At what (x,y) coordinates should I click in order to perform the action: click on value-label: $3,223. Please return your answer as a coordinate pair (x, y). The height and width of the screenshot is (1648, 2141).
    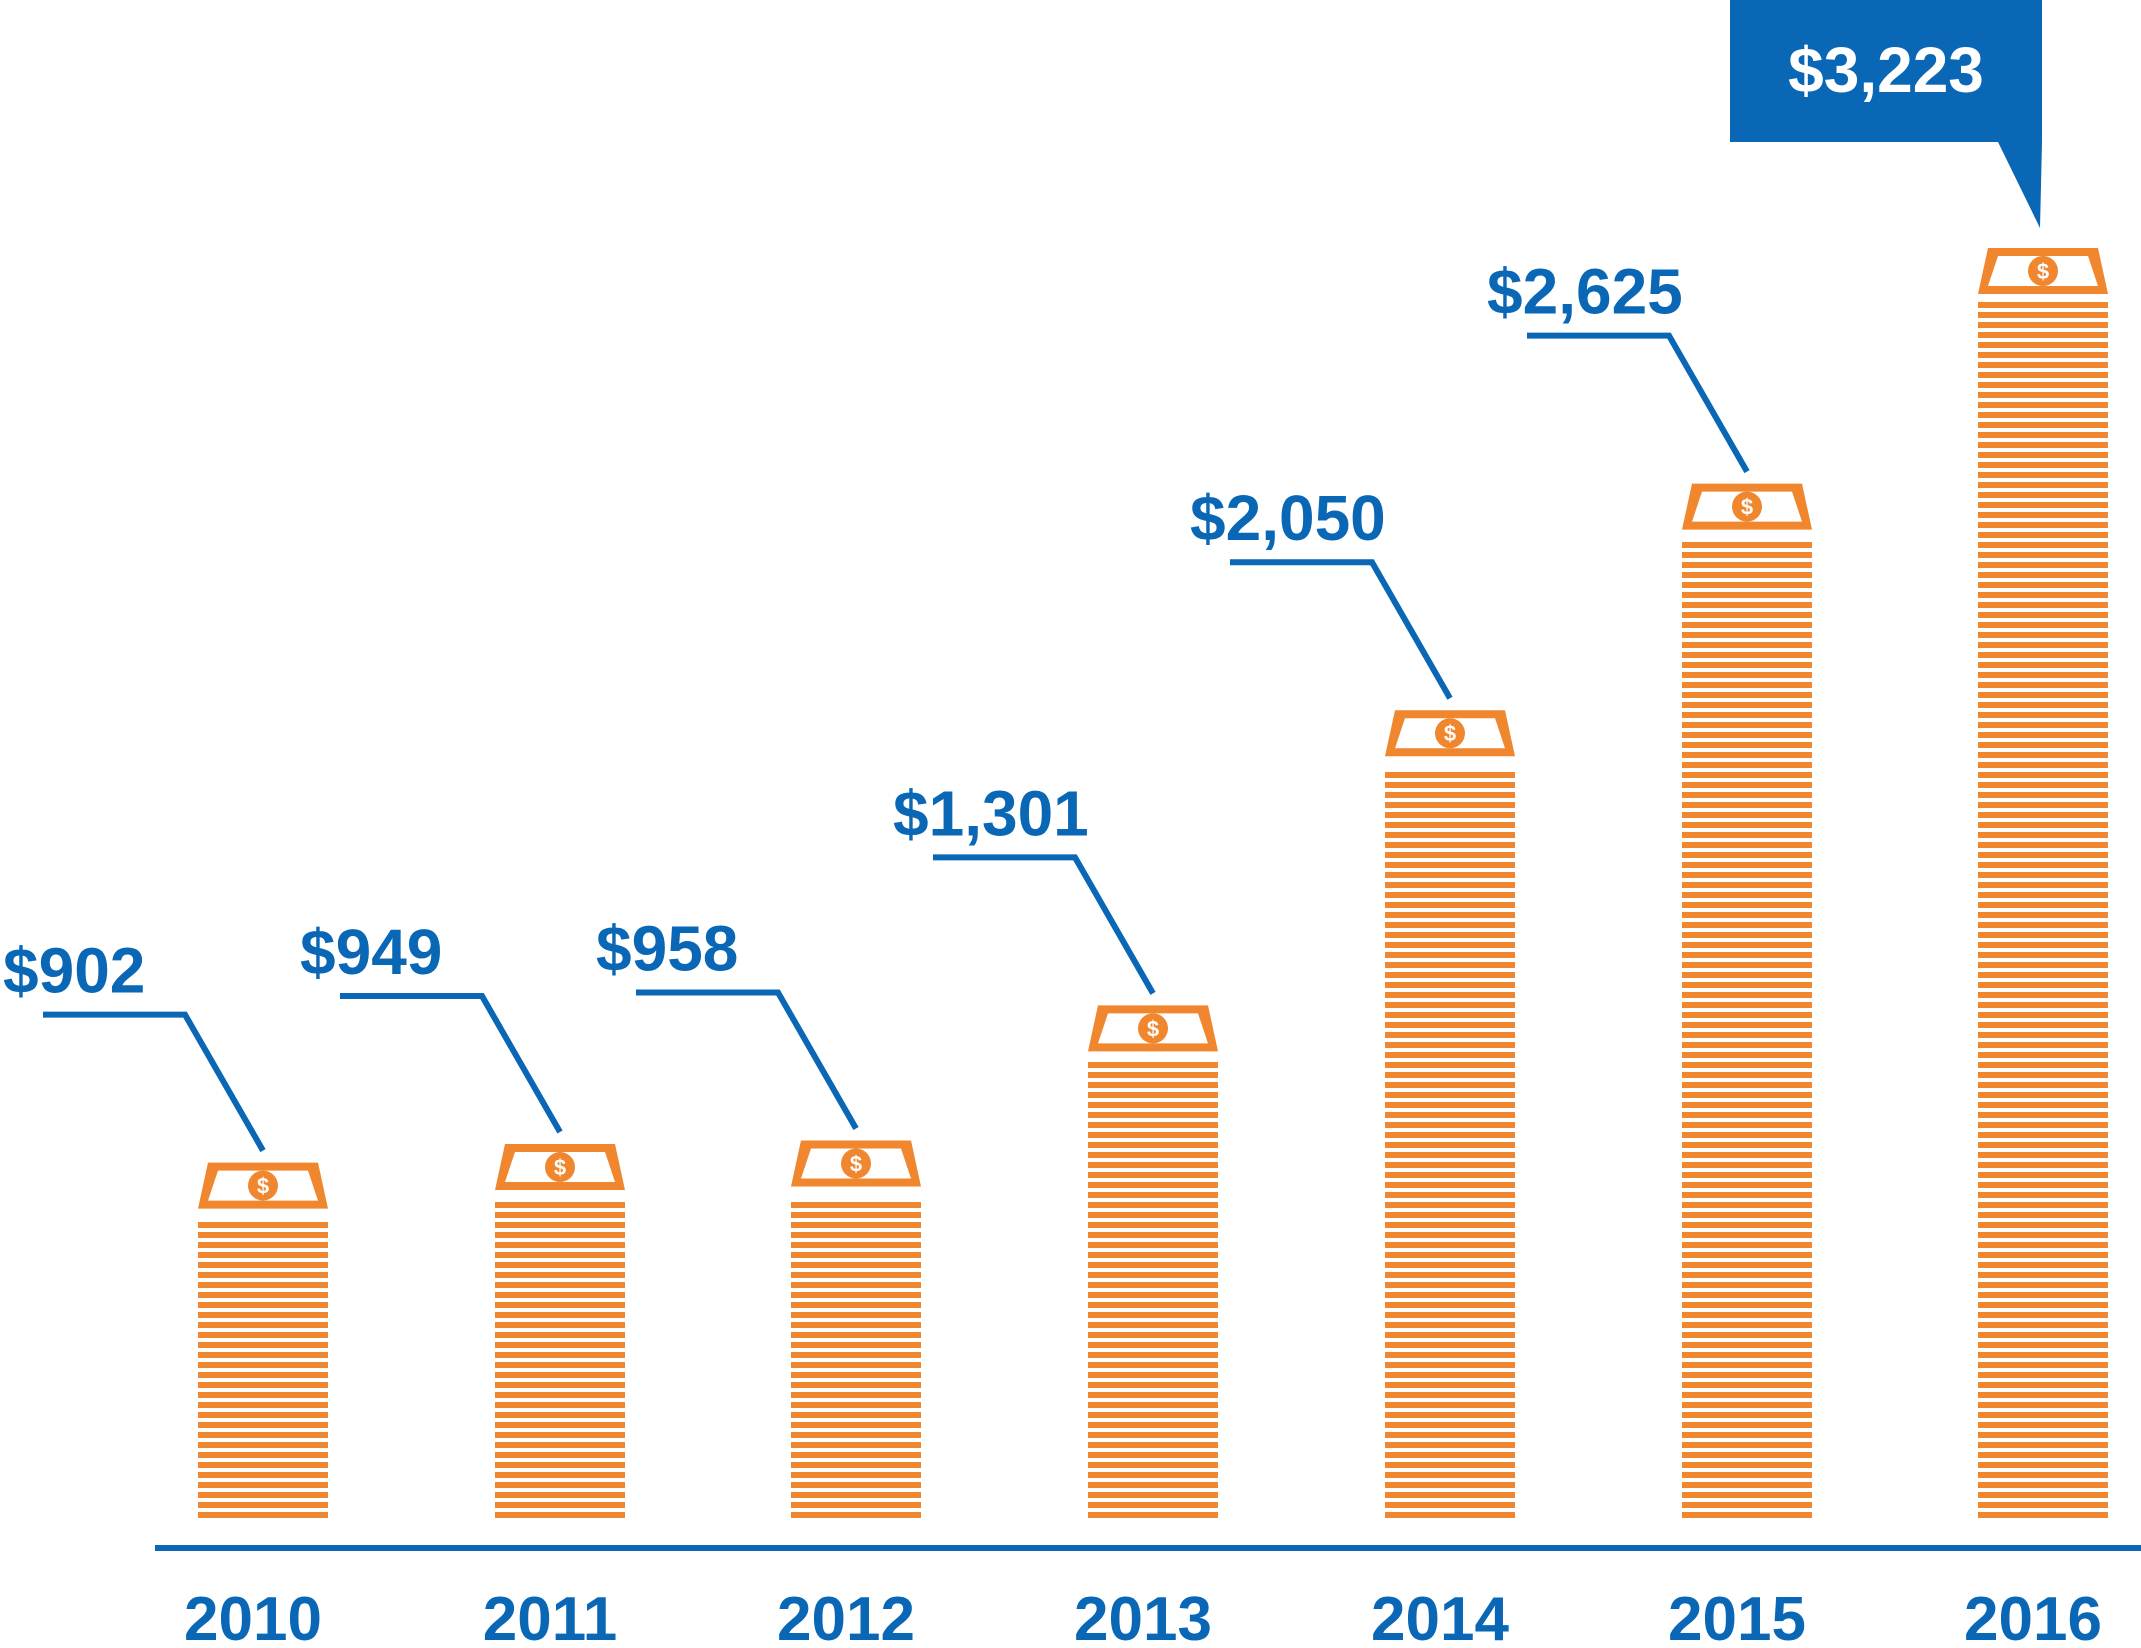
    Looking at the image, I should click on (1886, 70).